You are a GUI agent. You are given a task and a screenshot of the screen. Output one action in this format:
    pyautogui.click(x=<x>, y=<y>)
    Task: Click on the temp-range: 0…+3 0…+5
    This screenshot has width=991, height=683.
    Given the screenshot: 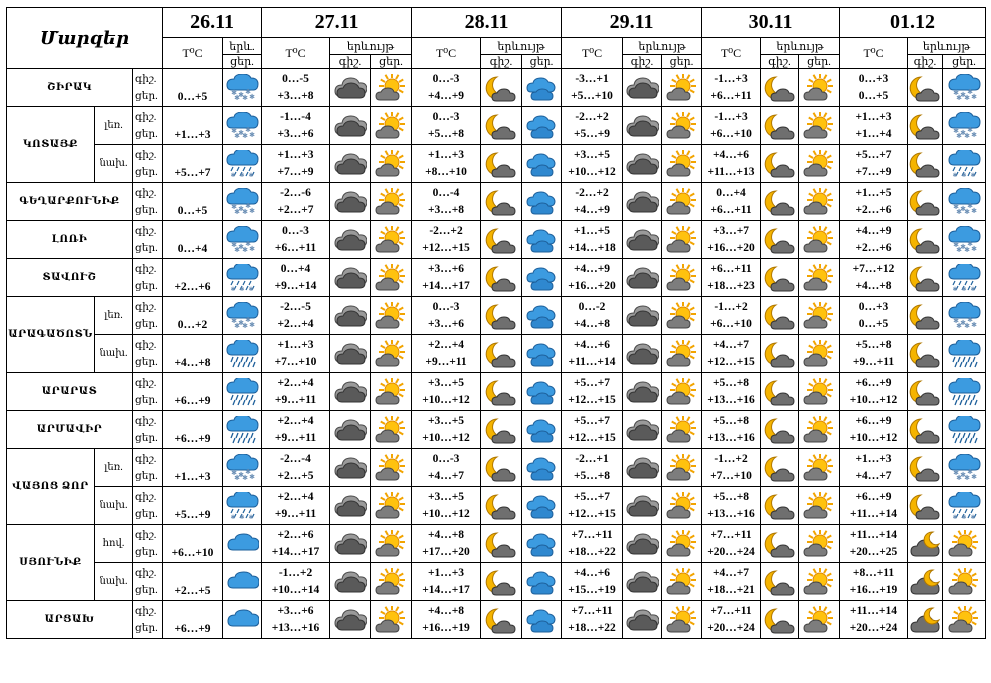 What is the action you would take?
    pyautogui.click(x=874, y=315)
    